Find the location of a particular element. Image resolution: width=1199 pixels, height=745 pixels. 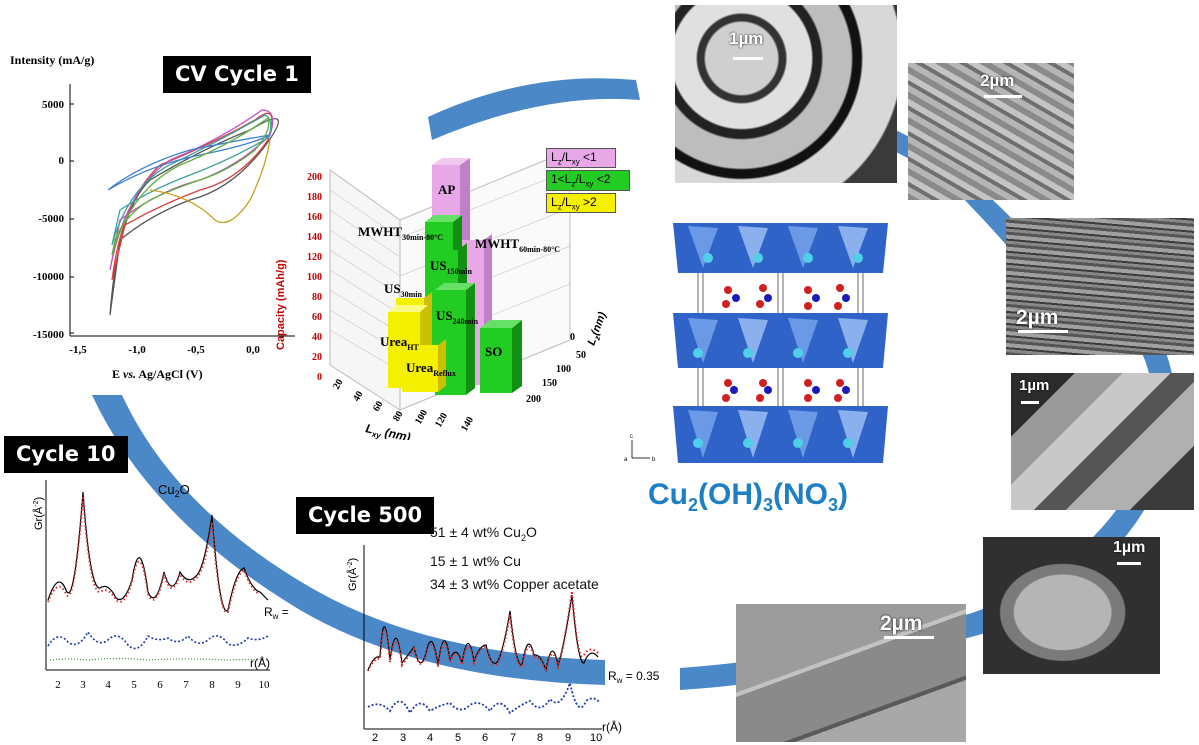

pdf10-xtick: 6 is located at coordinates (160, 685).